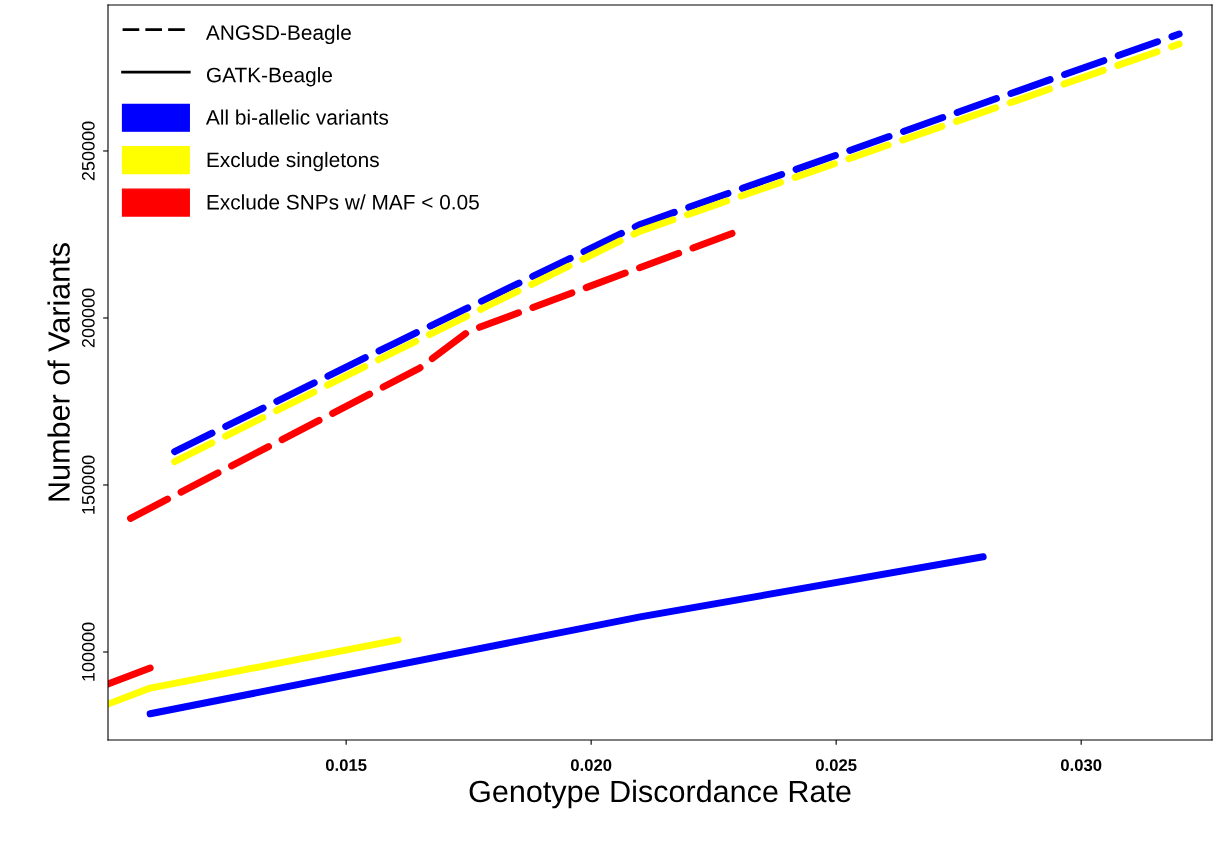 The image size is (1213, 846). Describe the element at coordinates (269, 77) in the screenshot. I see `annotation: GATK-Beagle` at that location.